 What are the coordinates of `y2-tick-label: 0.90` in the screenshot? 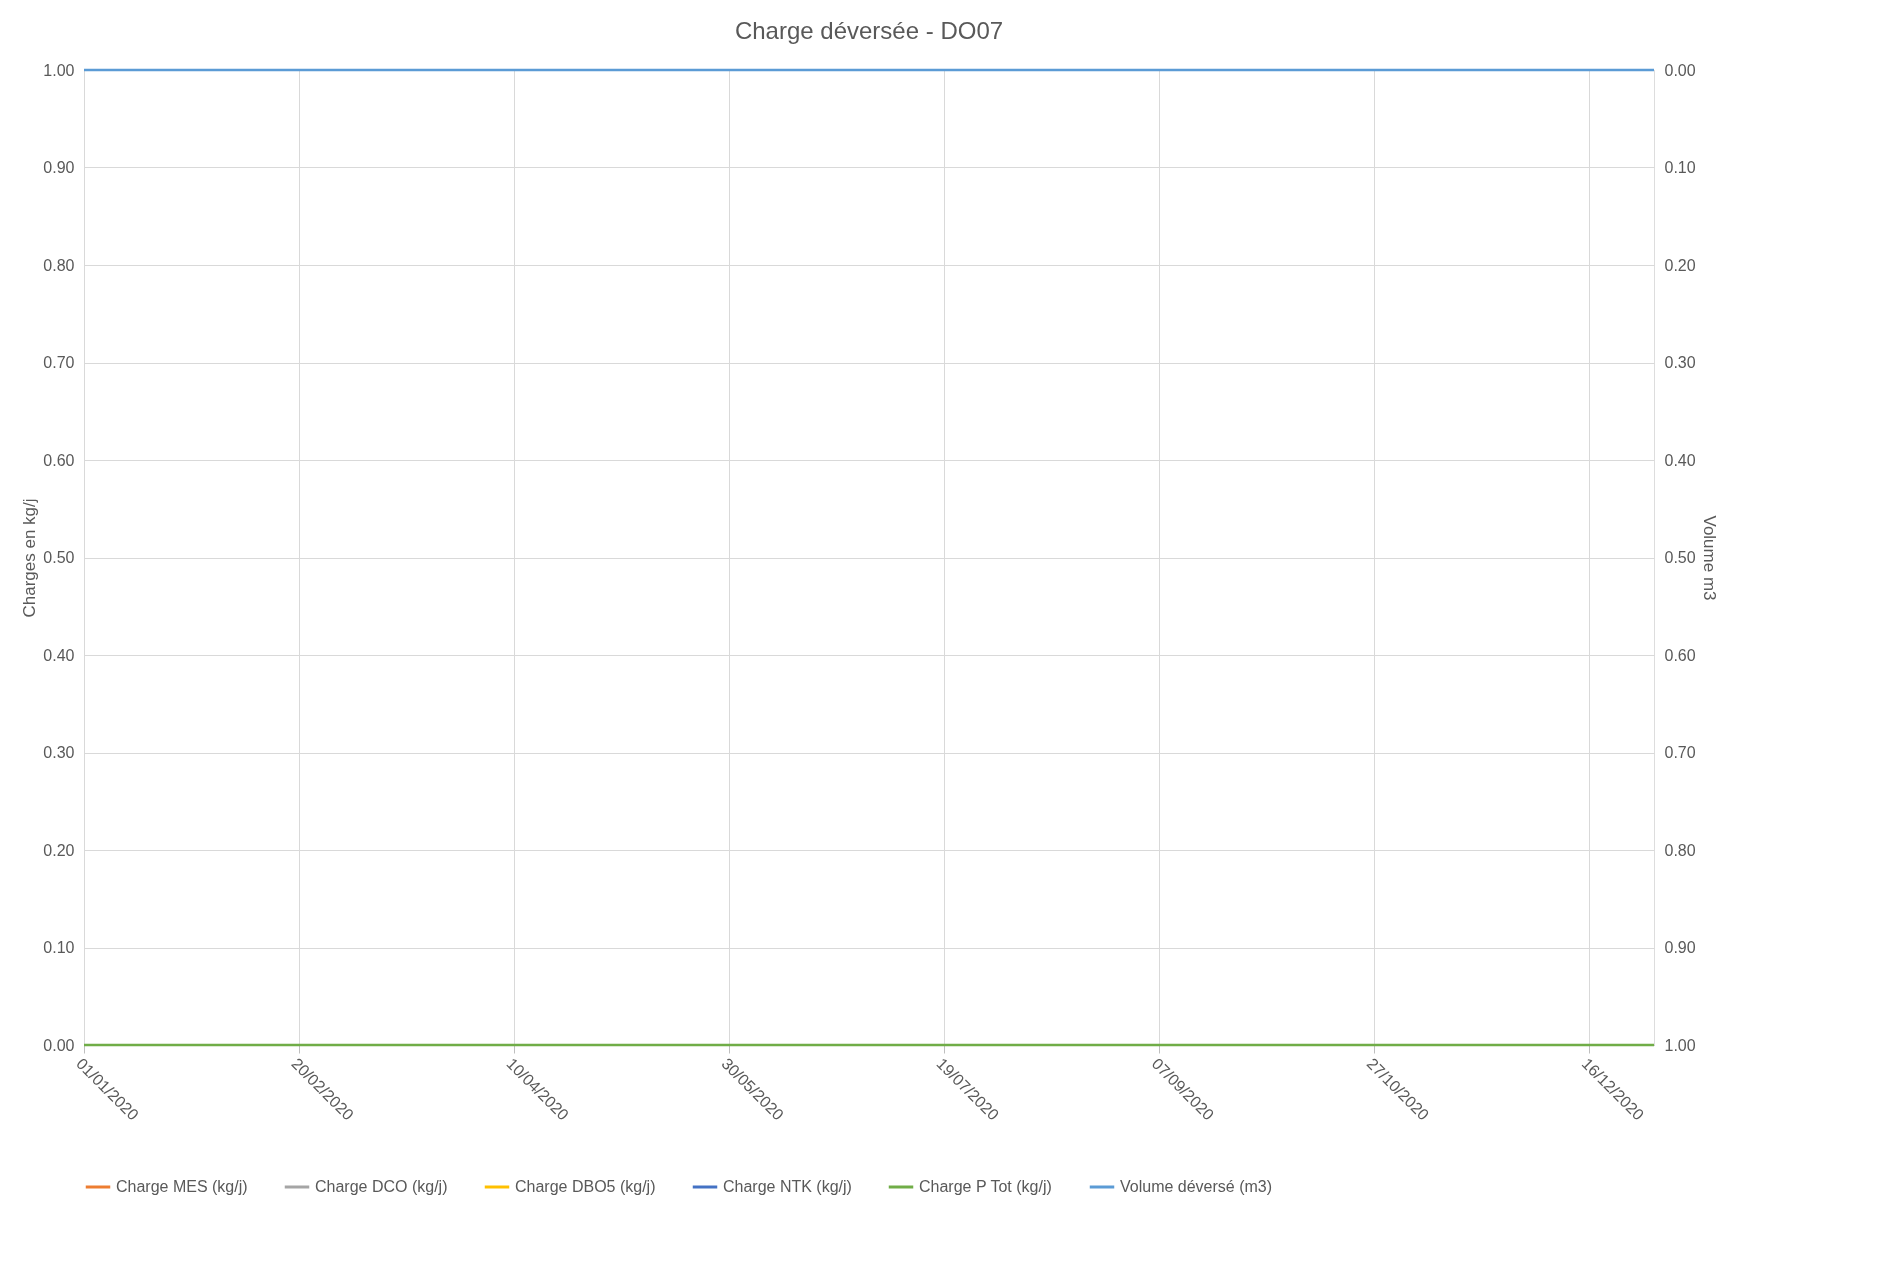 It's located at (1680, 947).